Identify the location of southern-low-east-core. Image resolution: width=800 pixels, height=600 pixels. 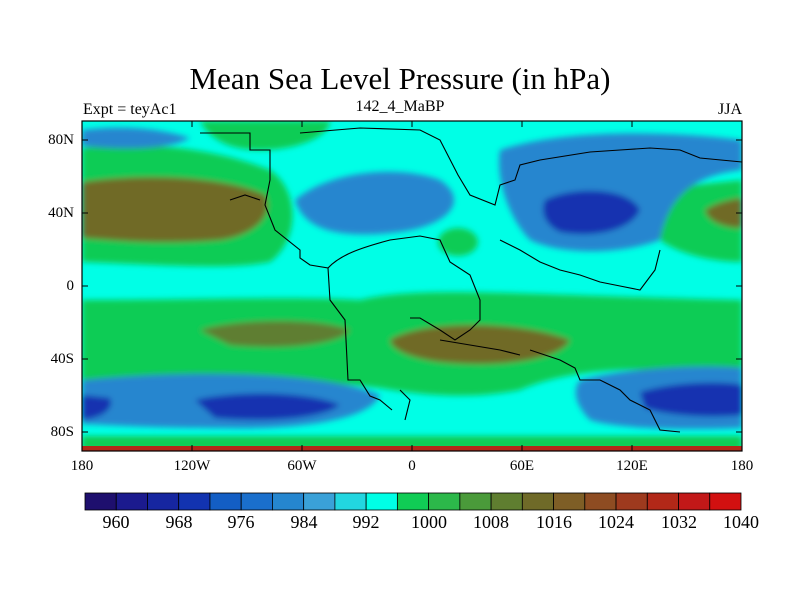
(691, 399).